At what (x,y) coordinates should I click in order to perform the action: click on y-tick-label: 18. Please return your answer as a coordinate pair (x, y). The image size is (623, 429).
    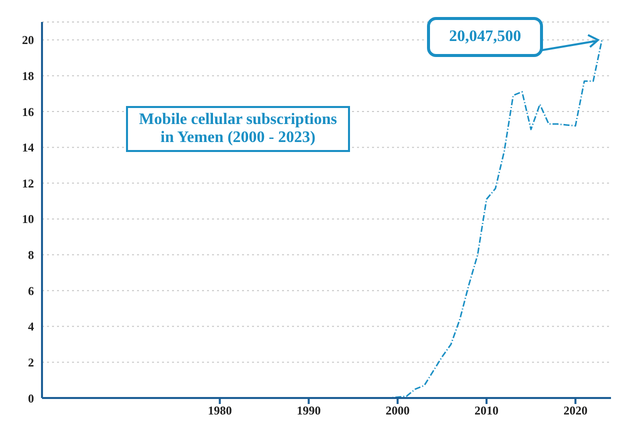
    Looking at the image, I should click on (28, 75).